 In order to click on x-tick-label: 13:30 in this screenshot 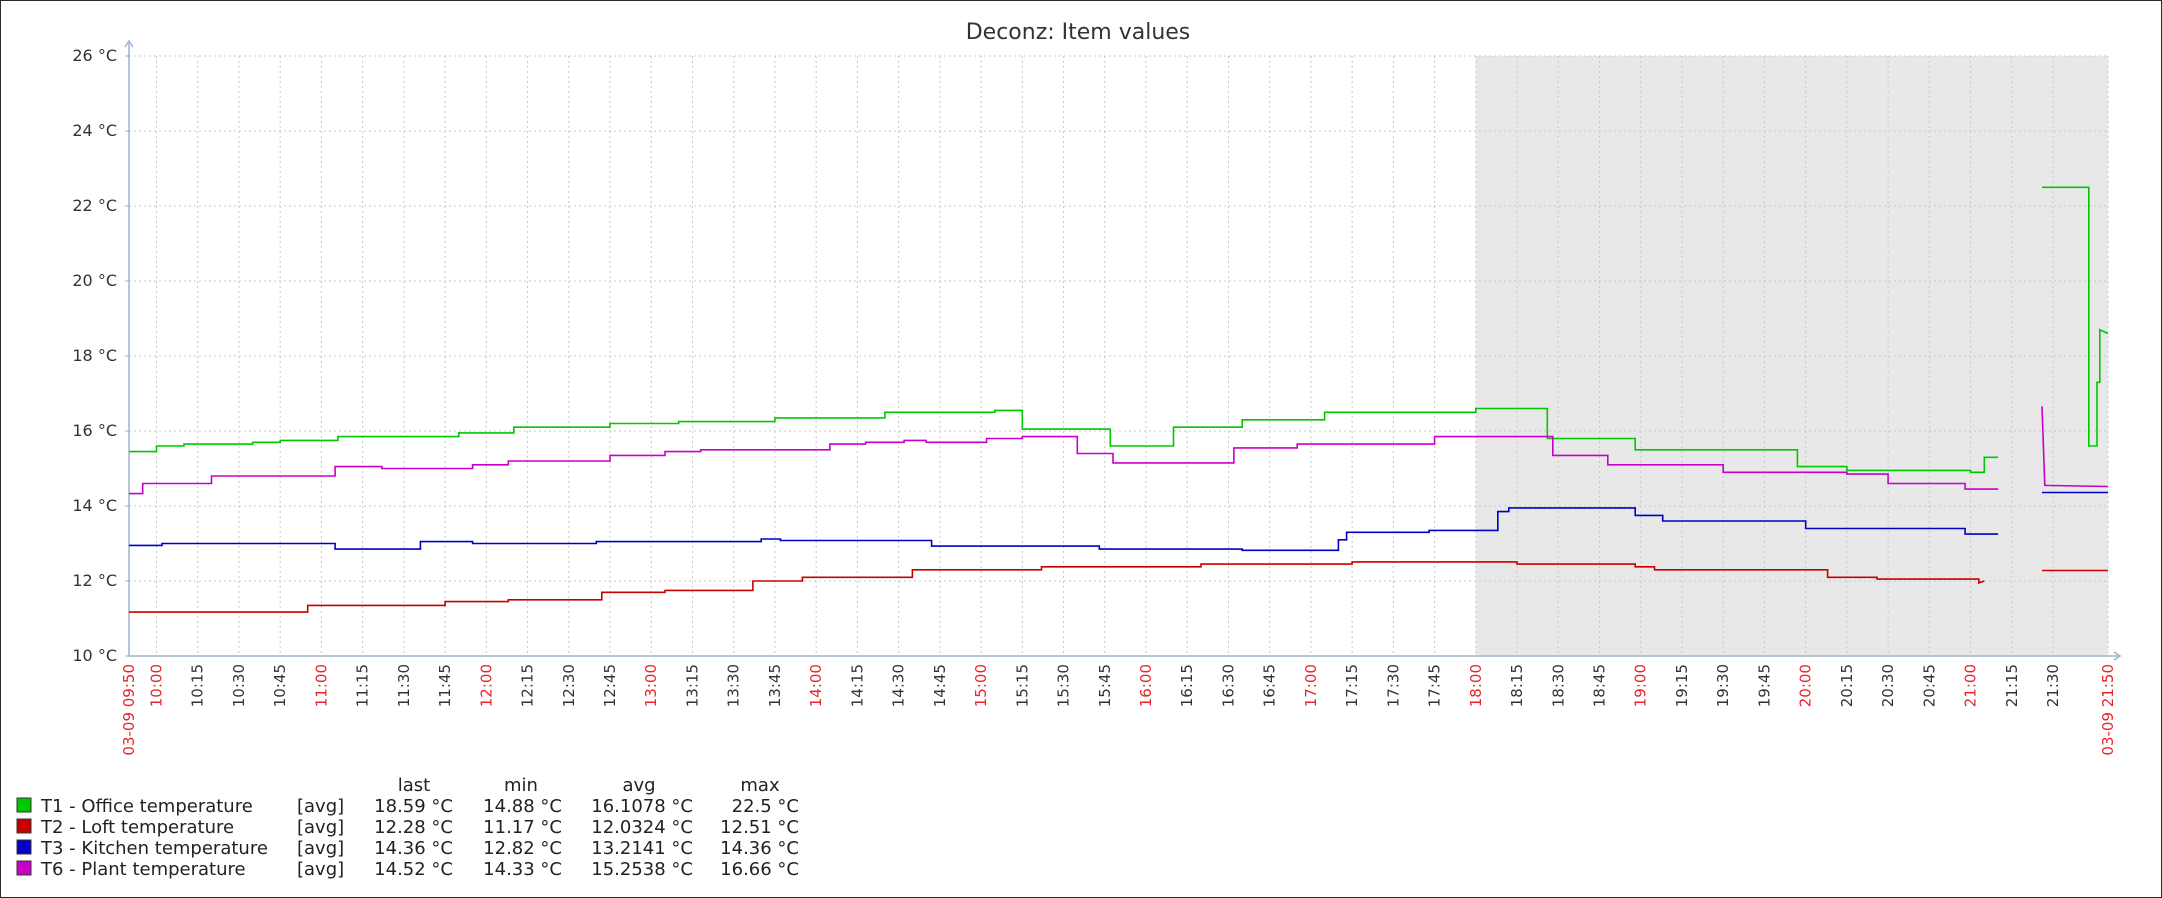, I will do `click(734, 685)`.